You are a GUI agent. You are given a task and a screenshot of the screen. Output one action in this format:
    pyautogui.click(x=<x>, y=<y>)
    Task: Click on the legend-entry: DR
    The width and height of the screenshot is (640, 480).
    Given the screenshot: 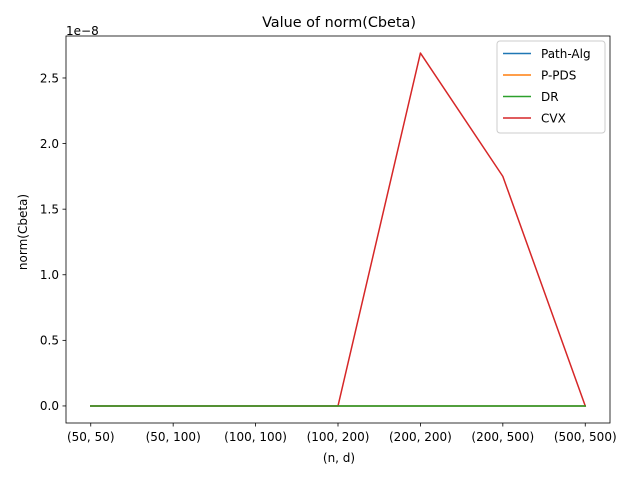 What is the action you would take?
    pyautogui.click(x=550, y=97)
    